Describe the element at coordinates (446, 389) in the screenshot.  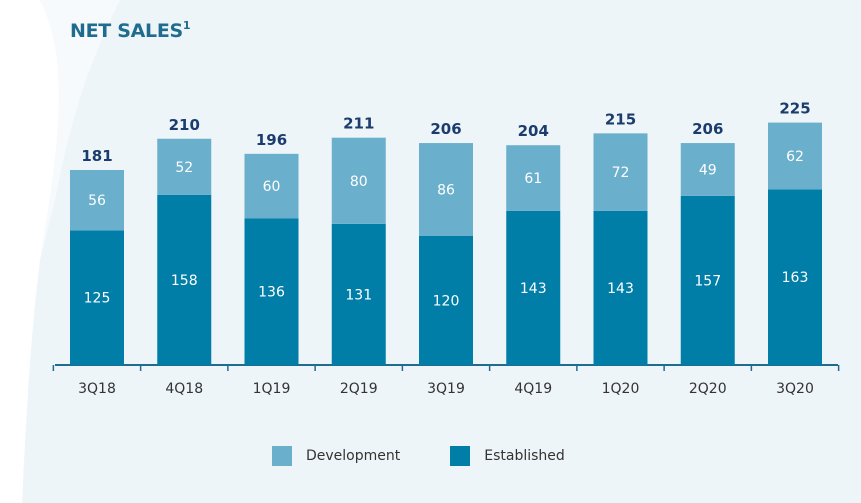
I see `x-tick-label: 3Q19` at that location.